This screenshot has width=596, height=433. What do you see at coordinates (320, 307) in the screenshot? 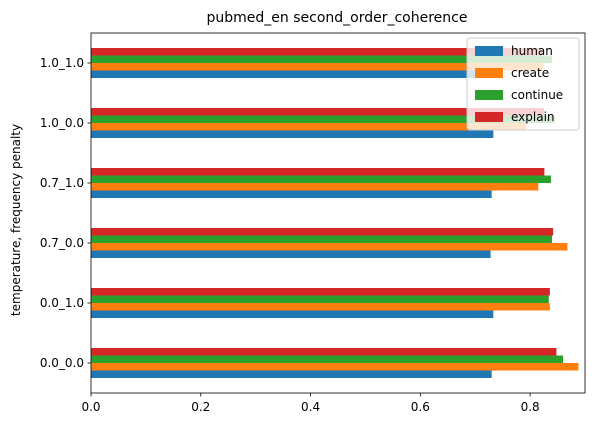
I see `bar-create-0.0_1.0` at bounding box center [320, 307].